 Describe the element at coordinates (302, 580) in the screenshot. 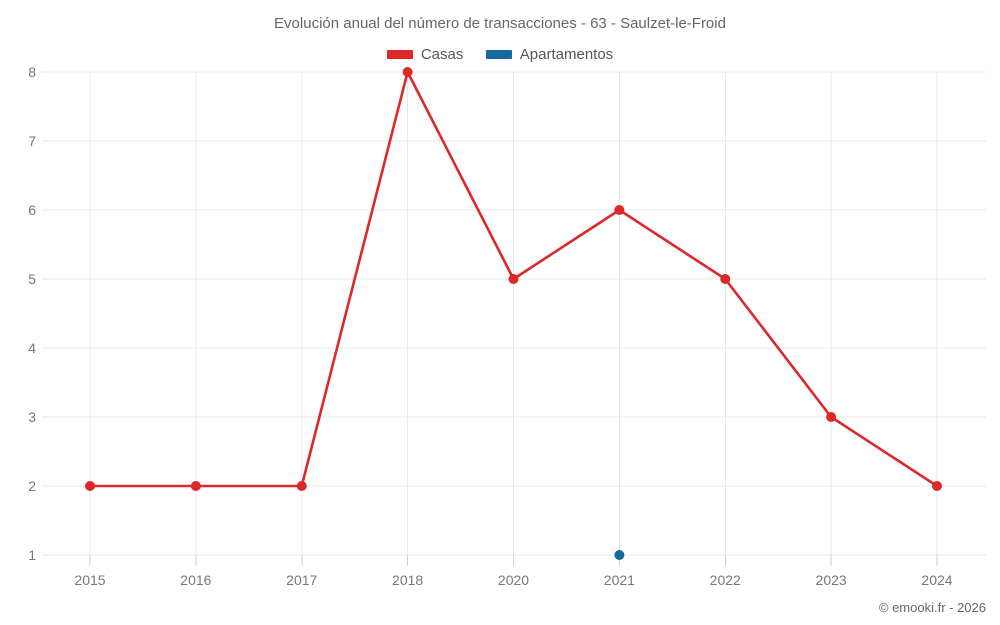

I see `x-axis-tick-label: 2017` at that location.